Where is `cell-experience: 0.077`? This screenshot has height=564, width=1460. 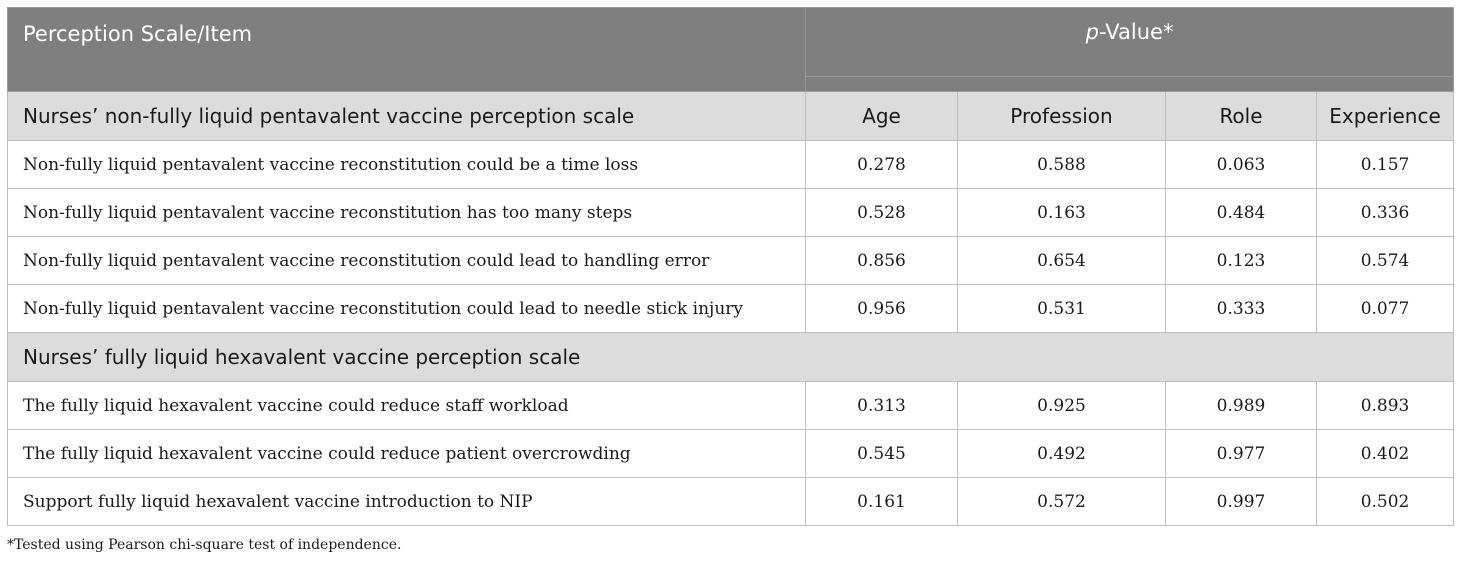 cell-experience: 0.077 is located at coordinates (1385, 308).